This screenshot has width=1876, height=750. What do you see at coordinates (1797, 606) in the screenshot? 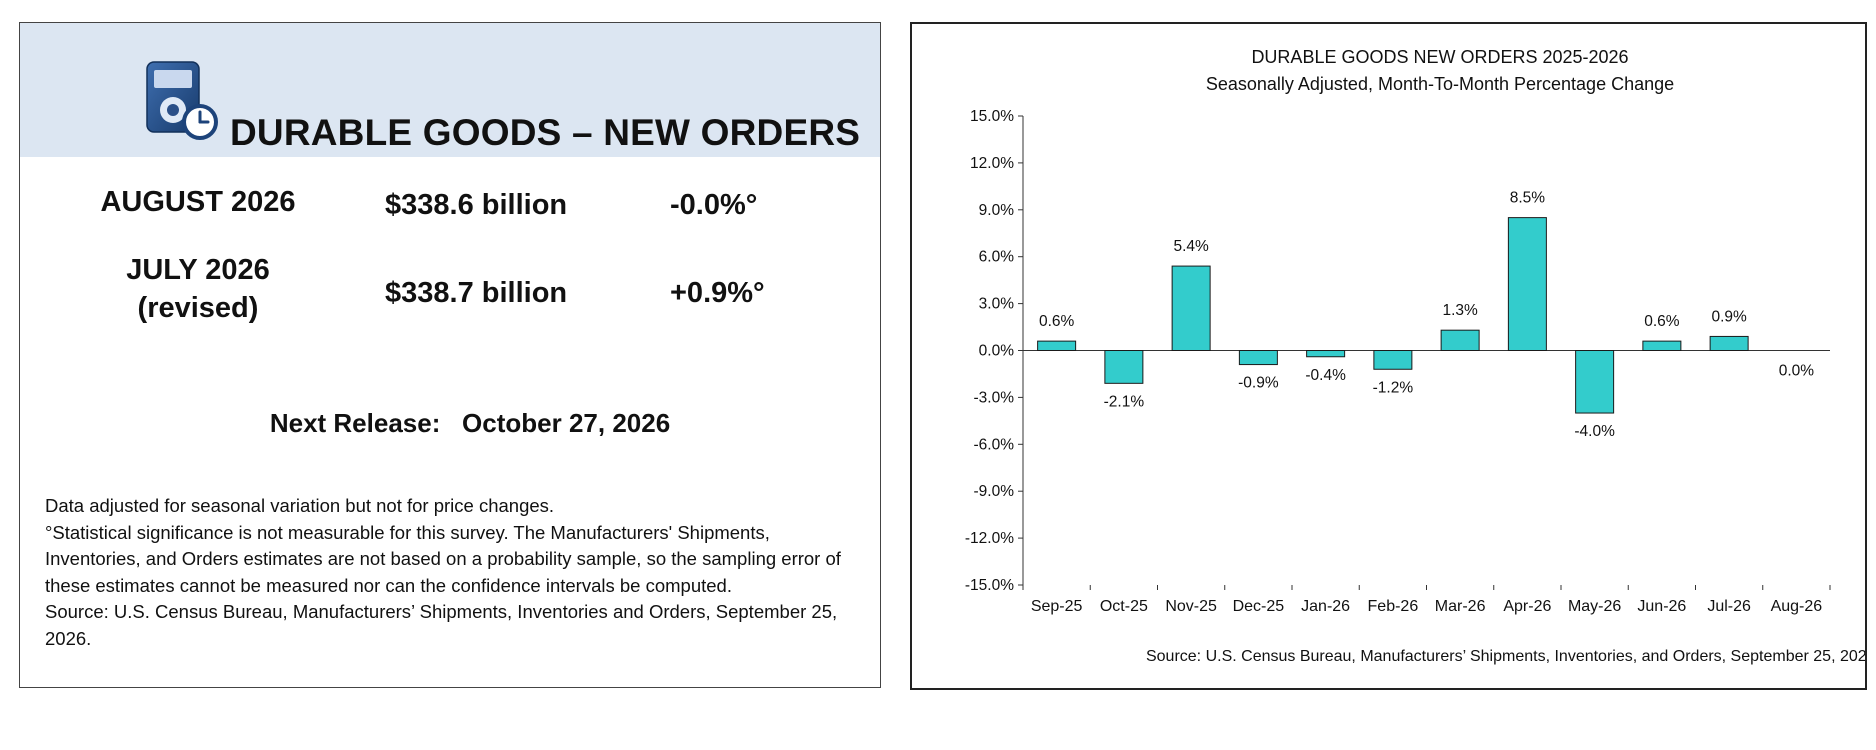
I see `x-tick-label: Aug-26` at bounding box center [1797, 606].